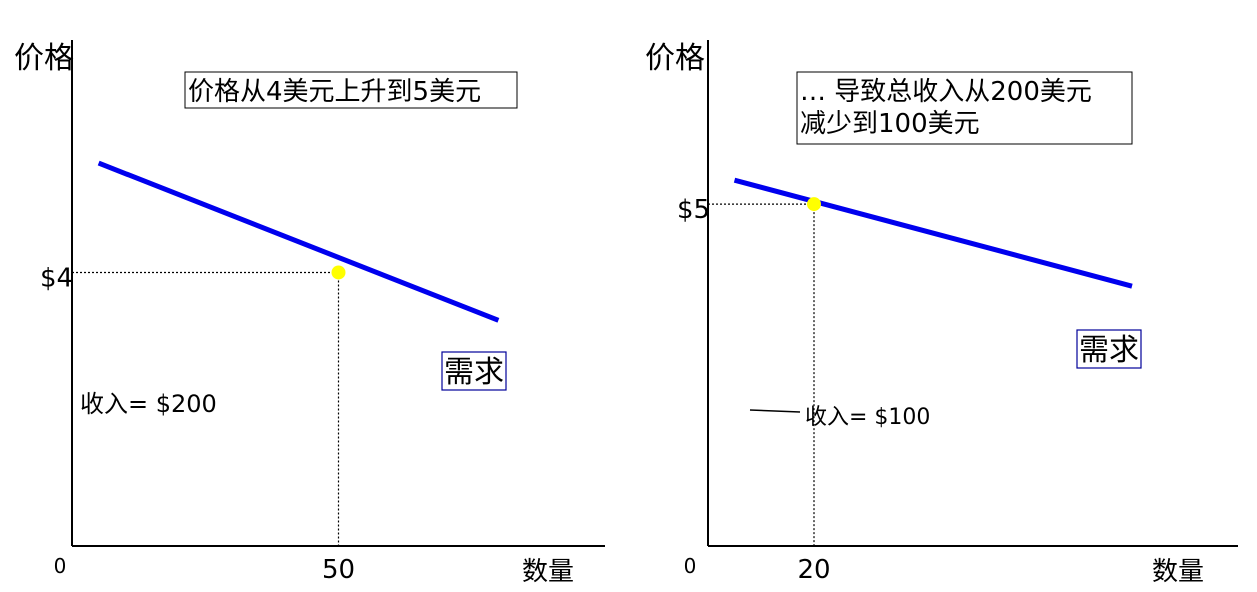 The height and width of the screenshot is (592, 1257). What do you see at coordinates (867, 417) in the screenshot?
I see `revenue-annotation: 收入= $100` at bounding box center [867, 417].